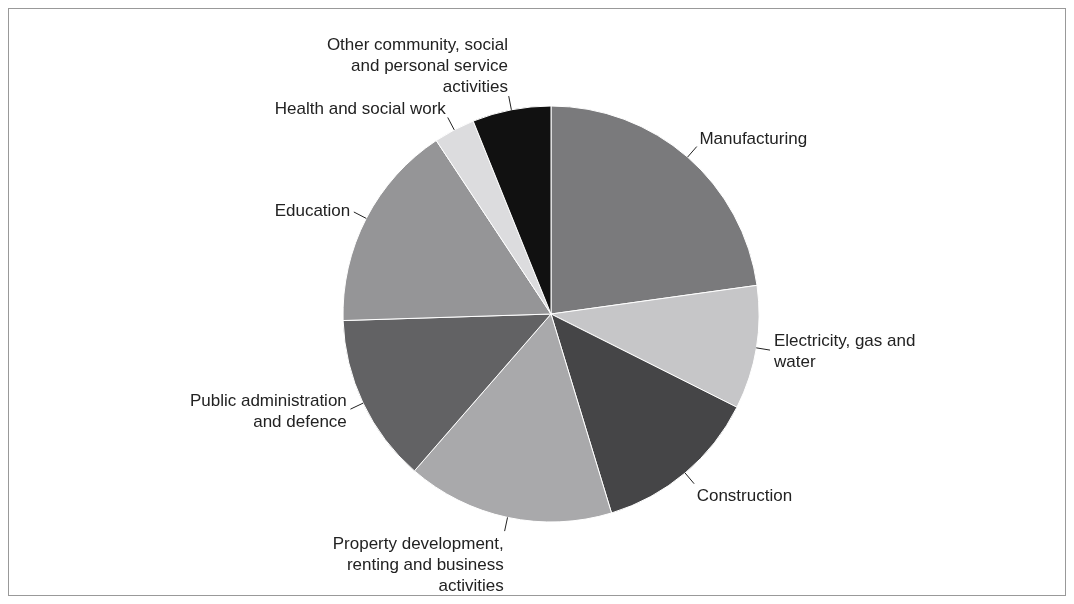  What do you see at coordinates (268, 411) in the screenshot?
I see `slice-label: Public administration and defence` at bounding box center [268, 411].